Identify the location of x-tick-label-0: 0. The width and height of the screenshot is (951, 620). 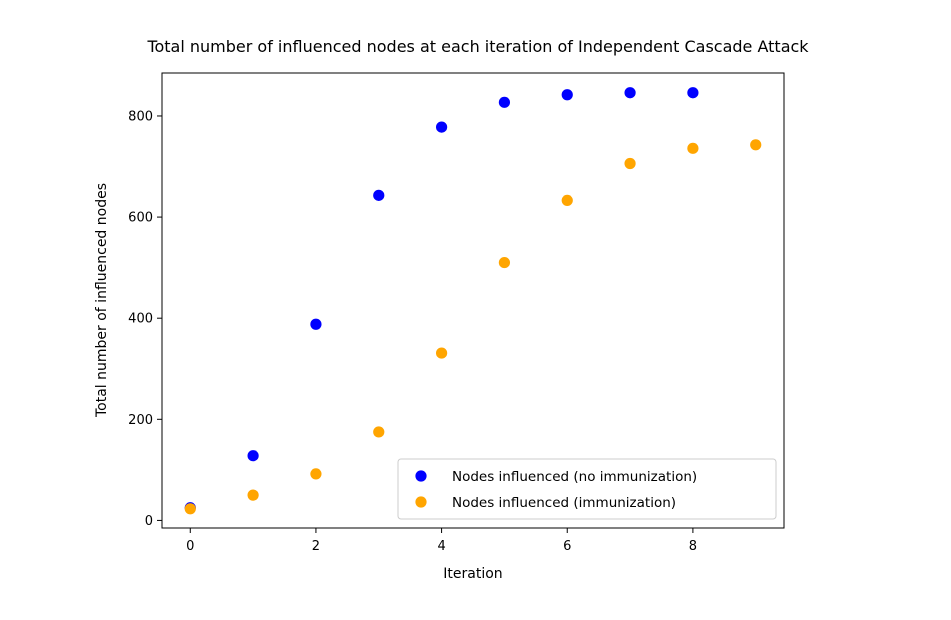
(190, 546).